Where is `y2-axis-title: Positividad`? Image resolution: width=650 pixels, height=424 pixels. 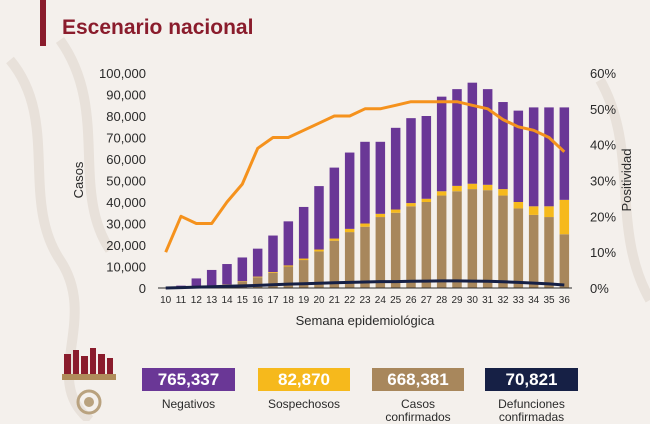 y2-axis-title: Positividad is located at coordinates (626, 180).